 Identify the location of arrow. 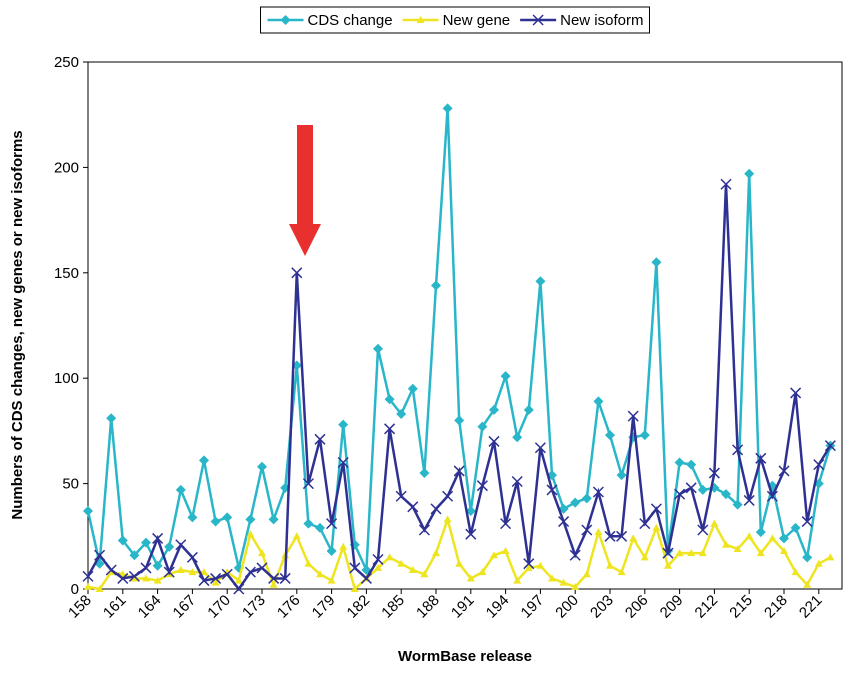
(305, 190).